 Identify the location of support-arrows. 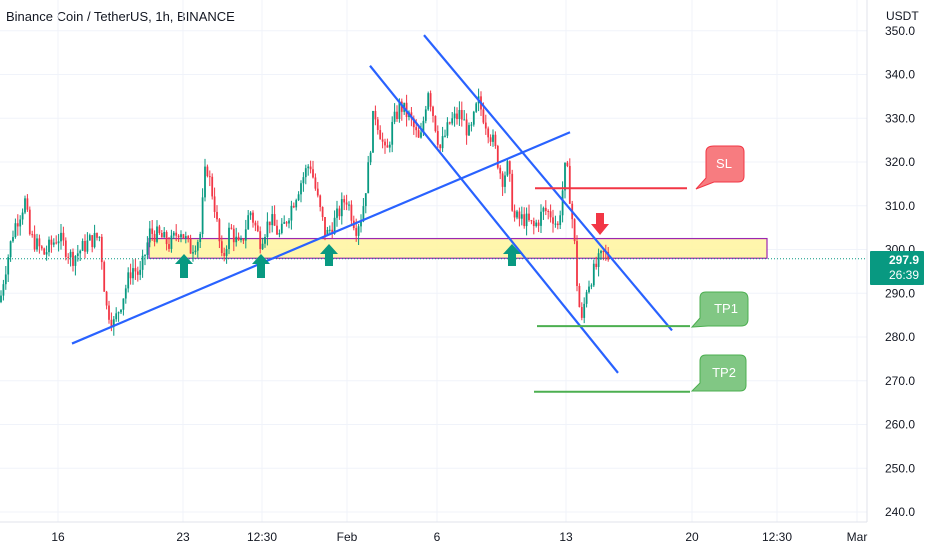
(348, 261).